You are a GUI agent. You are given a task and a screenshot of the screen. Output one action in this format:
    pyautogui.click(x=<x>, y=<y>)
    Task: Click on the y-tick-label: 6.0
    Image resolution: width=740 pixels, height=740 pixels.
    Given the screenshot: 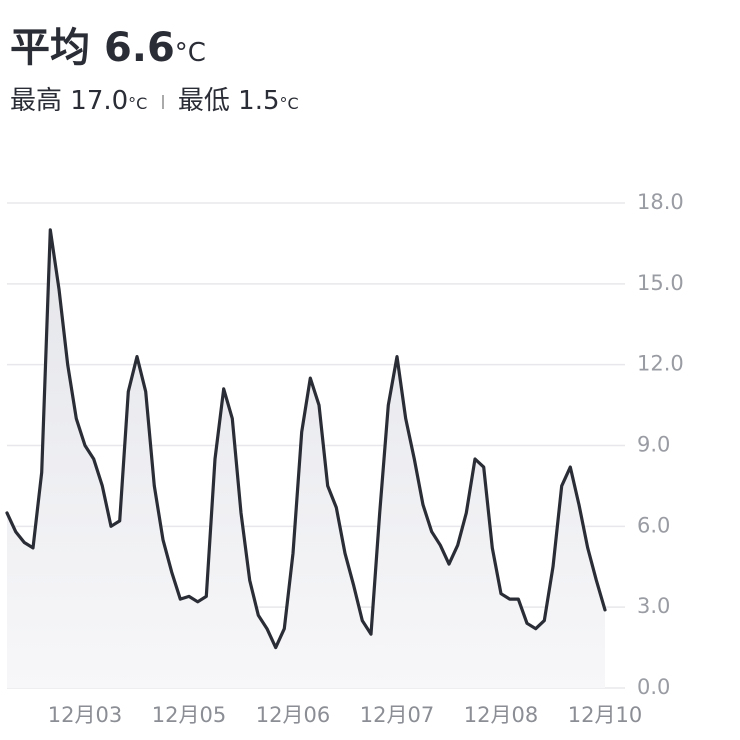 What is the action you would take?
    pyautogui.click(x=653, y=525)
    